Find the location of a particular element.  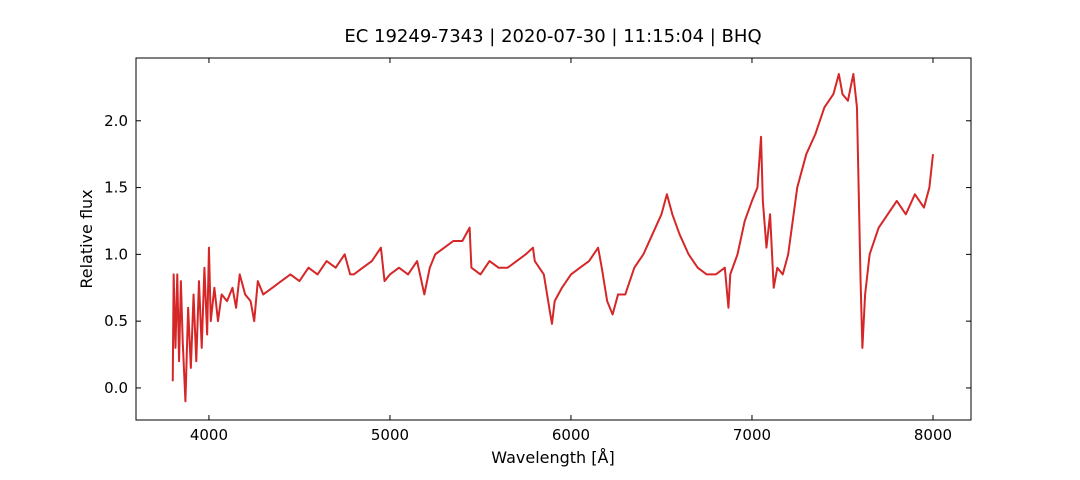

y-tick-label: 2.0 is located at coordinates (116, 121).